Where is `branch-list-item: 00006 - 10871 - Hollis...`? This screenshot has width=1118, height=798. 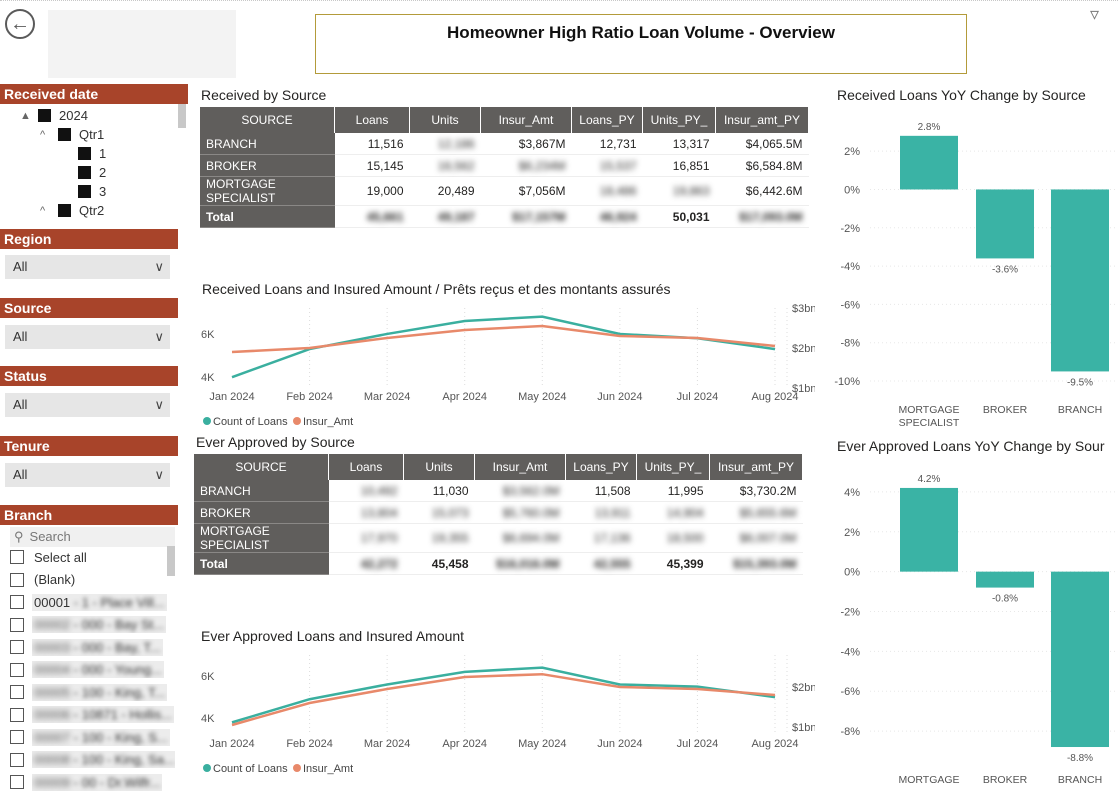 branch-list-item: 00006 - 10871 - Hollis... is located at coordinates (92, 715).